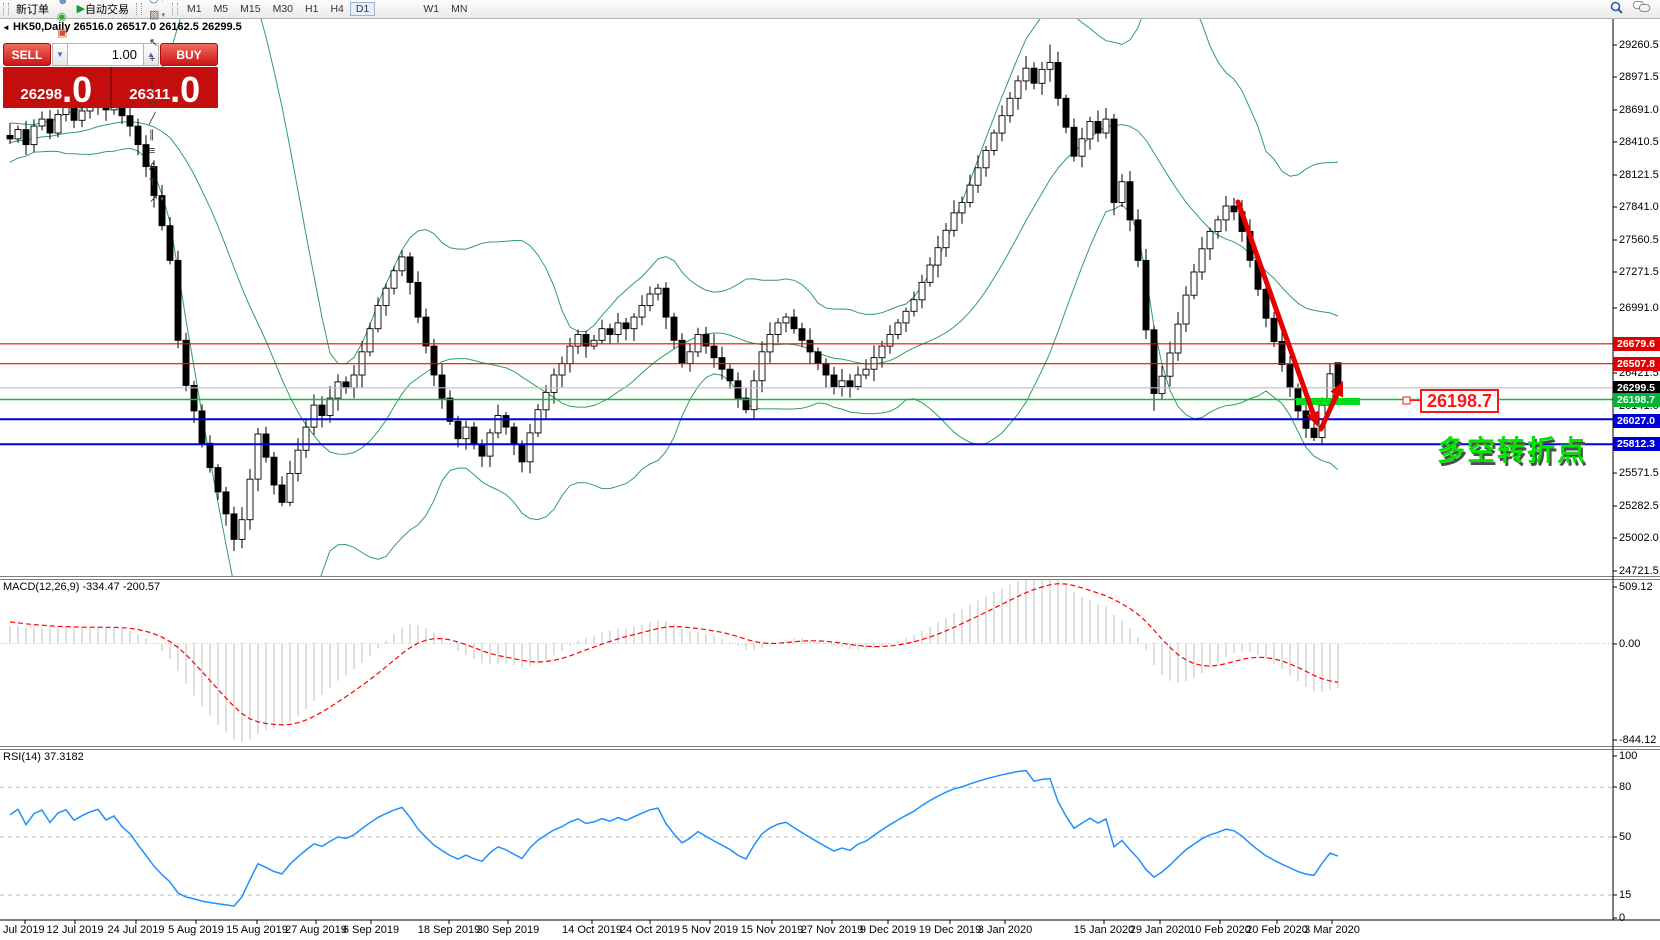  I want to click on buy-price: 26311.0, so click(164, 89).